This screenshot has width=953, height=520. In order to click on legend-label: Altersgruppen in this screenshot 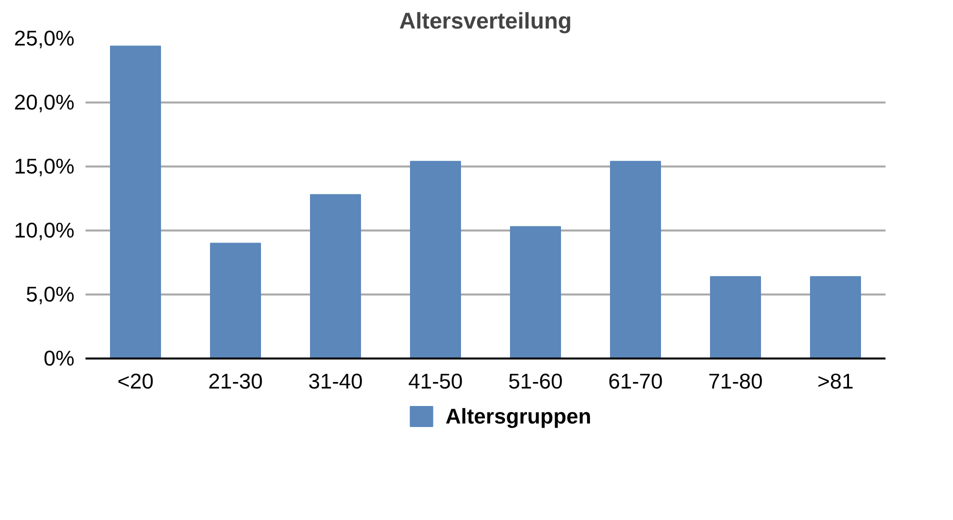, I will do `click(519, 416)`.